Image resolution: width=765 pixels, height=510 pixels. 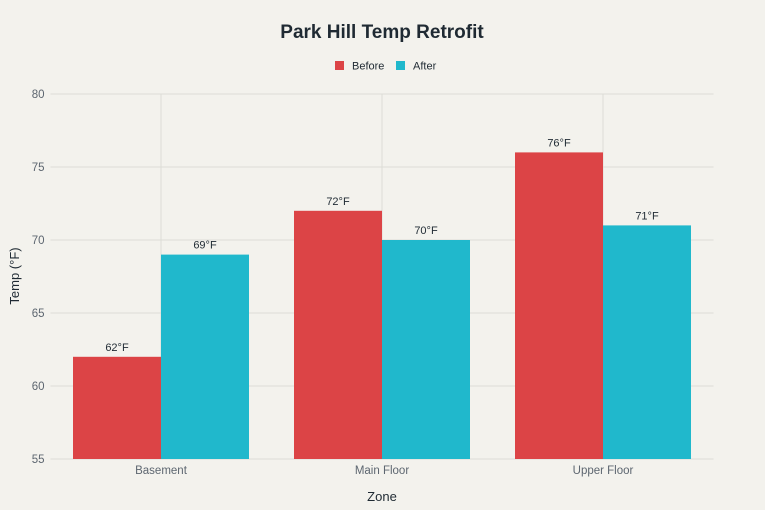 I want to click on data-label: 71°F, so click(x=647, y=216).